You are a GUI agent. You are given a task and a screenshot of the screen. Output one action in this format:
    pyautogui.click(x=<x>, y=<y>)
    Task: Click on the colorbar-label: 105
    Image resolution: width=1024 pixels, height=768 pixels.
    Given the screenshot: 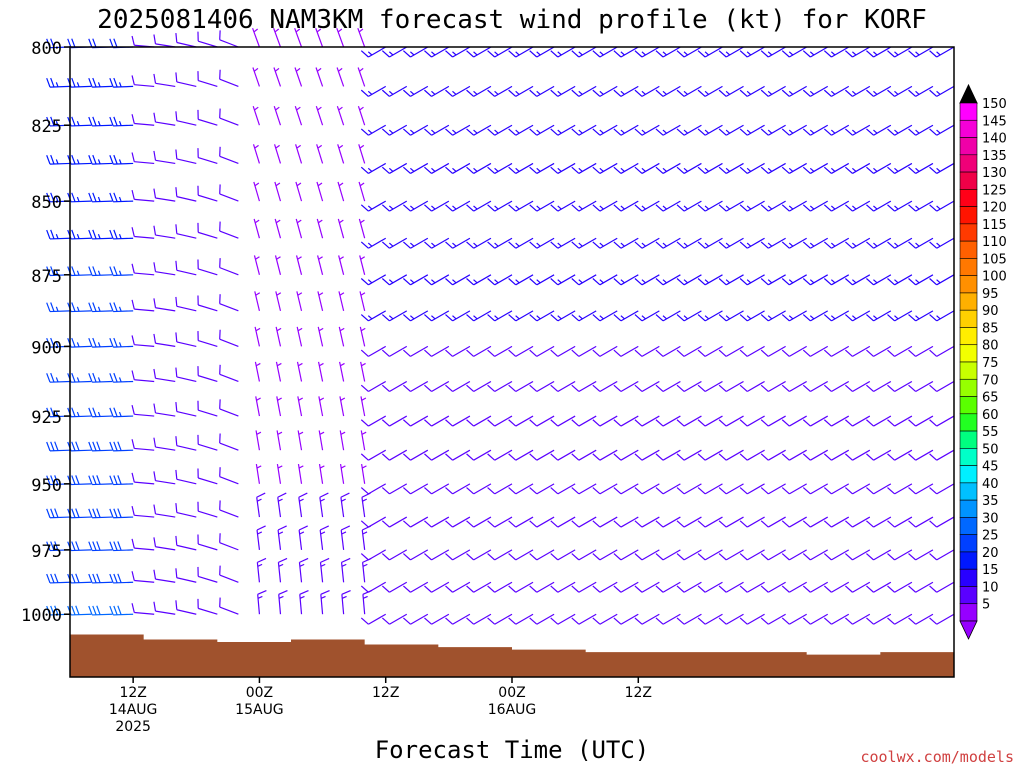 What is the action you would take?
    pyautogui.click(x=994, y=259)
    